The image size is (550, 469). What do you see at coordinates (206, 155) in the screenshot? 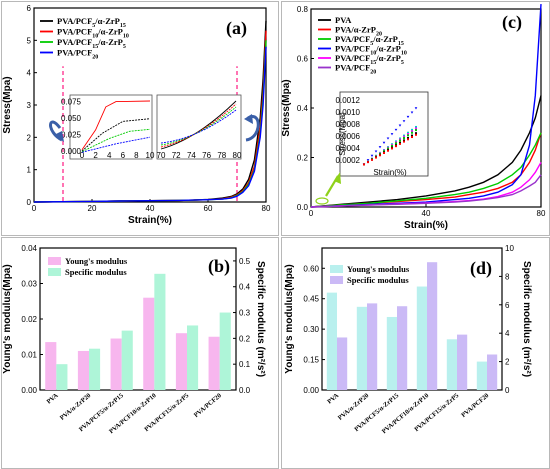
I see `inset2-x-tick-3: 76` at bounding box center [206, 155].